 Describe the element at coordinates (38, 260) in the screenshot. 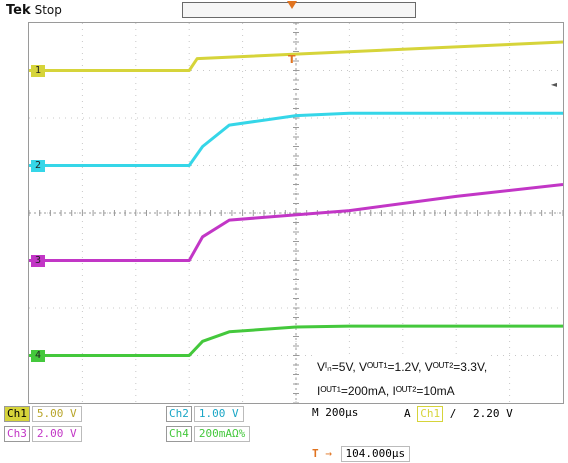

I see `ch3-ground-marker: 3` at that location.